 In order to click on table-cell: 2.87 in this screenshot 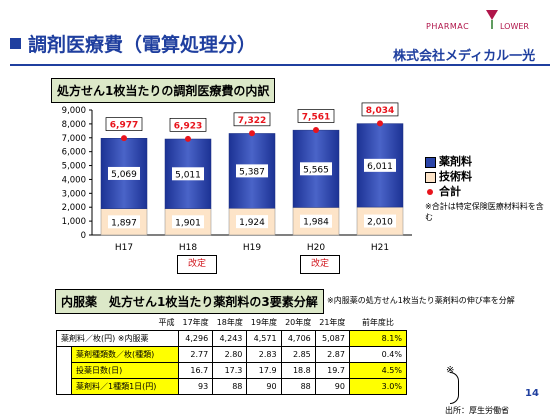, I will do `click(332, 354)`.